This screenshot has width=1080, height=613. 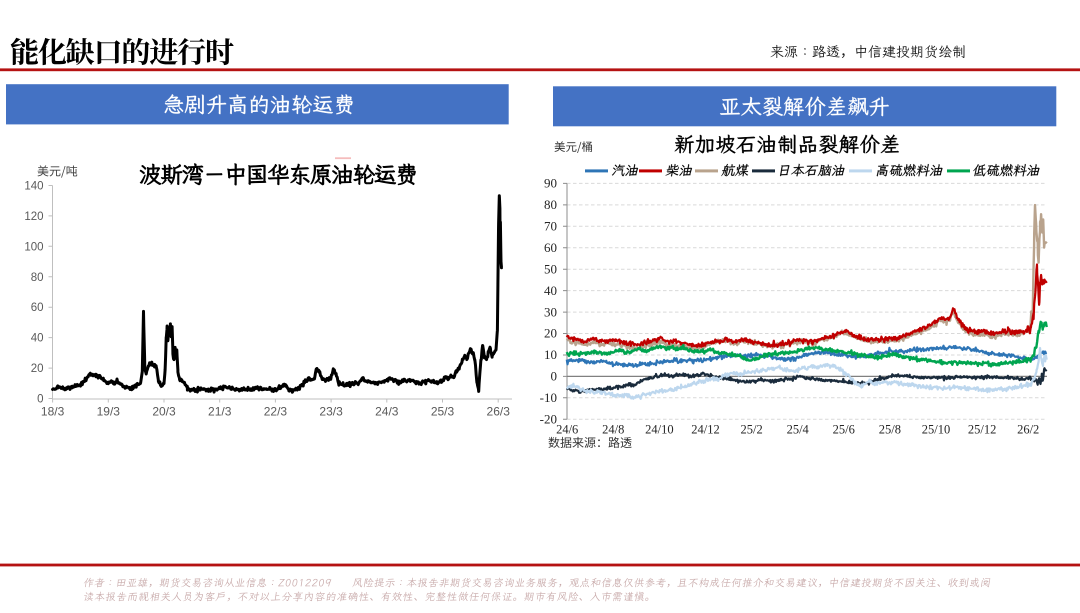 I want to click on svg-text: 70, so click(x=550, y=226).